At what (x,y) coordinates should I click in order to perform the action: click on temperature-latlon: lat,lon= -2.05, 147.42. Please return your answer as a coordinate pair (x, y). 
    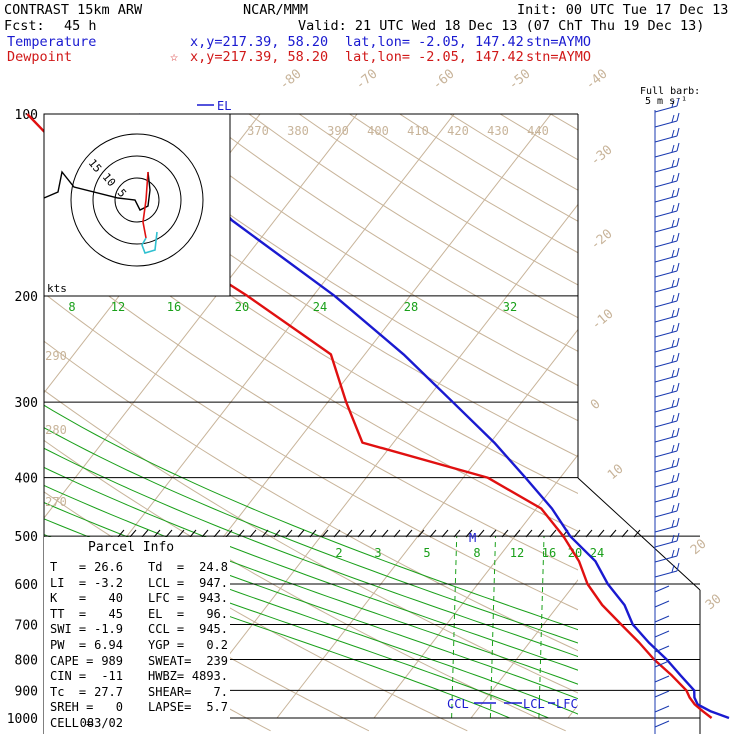
    Looking at the image, I should click on (434, 42).